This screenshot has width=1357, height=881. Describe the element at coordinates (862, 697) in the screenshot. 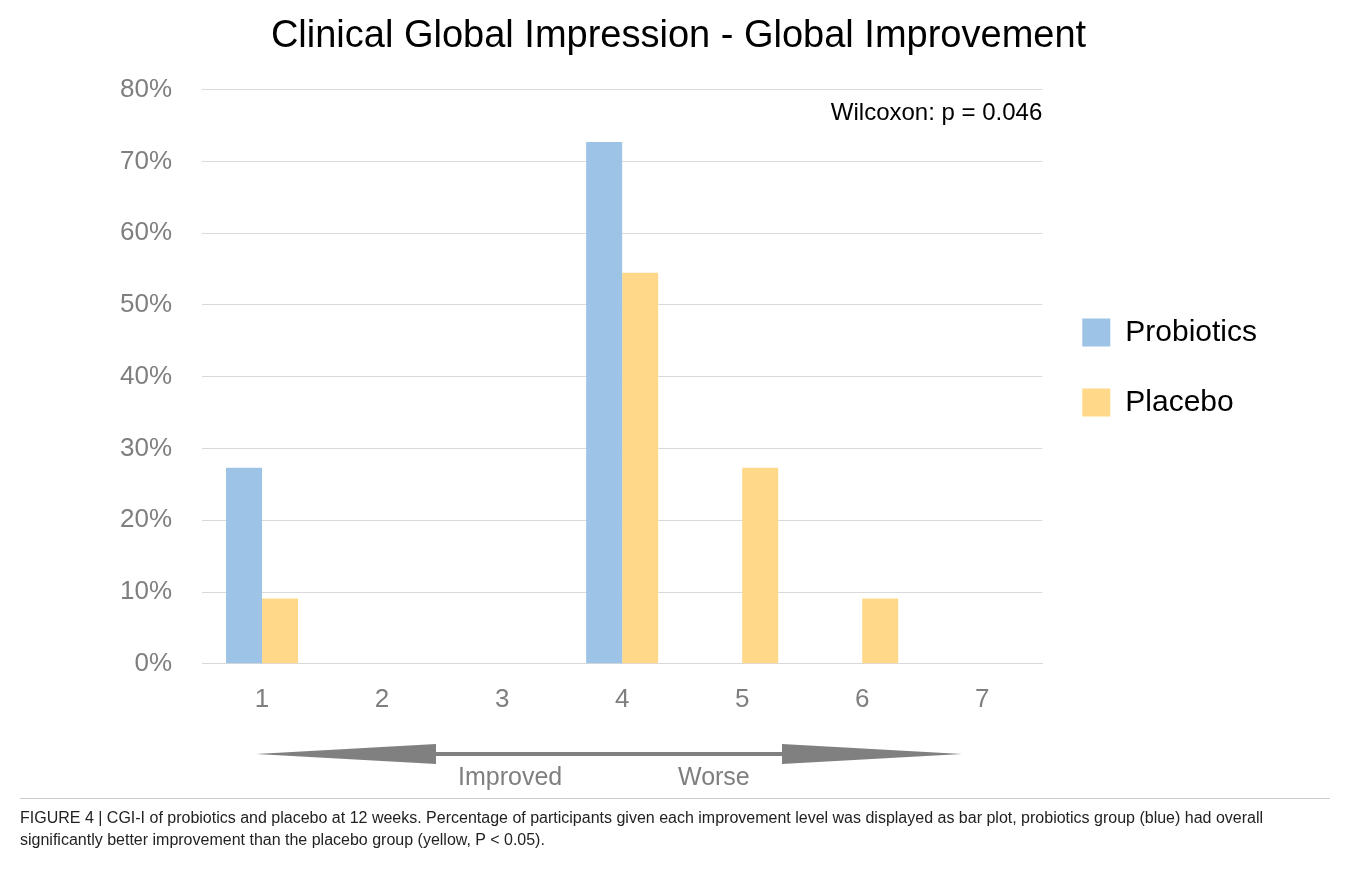

I see `x-tick-label: 6` at that location.